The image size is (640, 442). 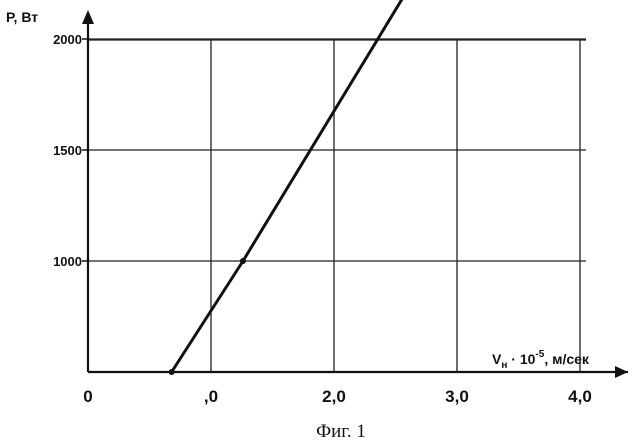 I want to click on x-axis-label-tail: , м/сек, so click(x=567, y=359).